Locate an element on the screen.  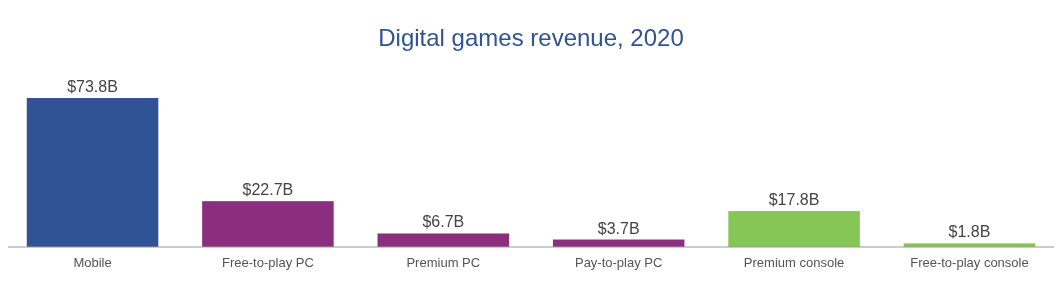
data-label: $1.8B is located at coordinates (969, 232).